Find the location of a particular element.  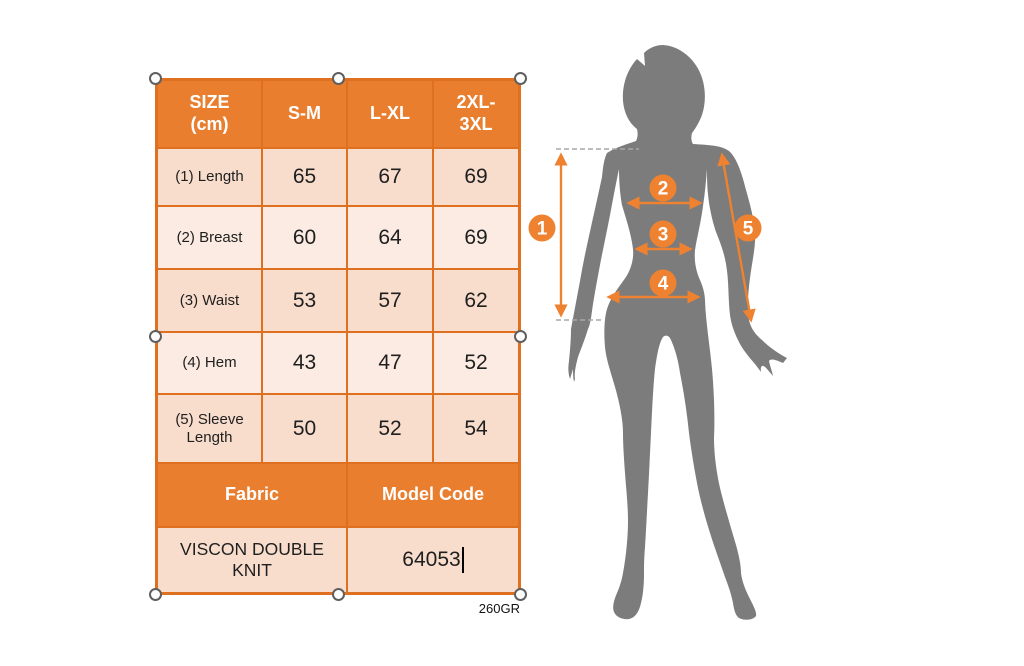

selection-handle-middle-right is located at coordinates (520, 336).